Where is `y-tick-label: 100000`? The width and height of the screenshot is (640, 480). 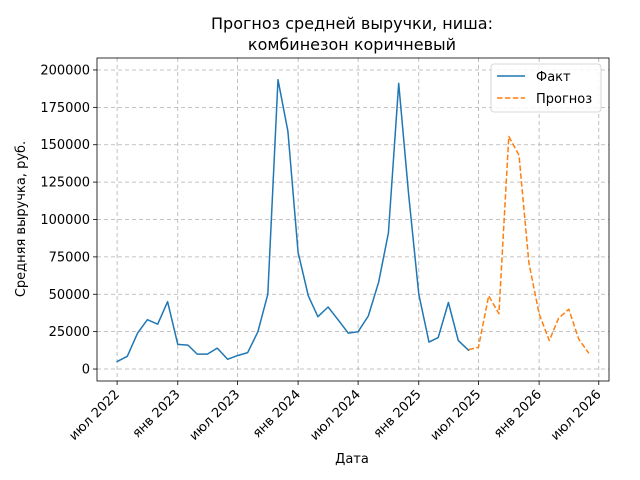
y-tick-label: 100000 is located at coordinates (65, 220).